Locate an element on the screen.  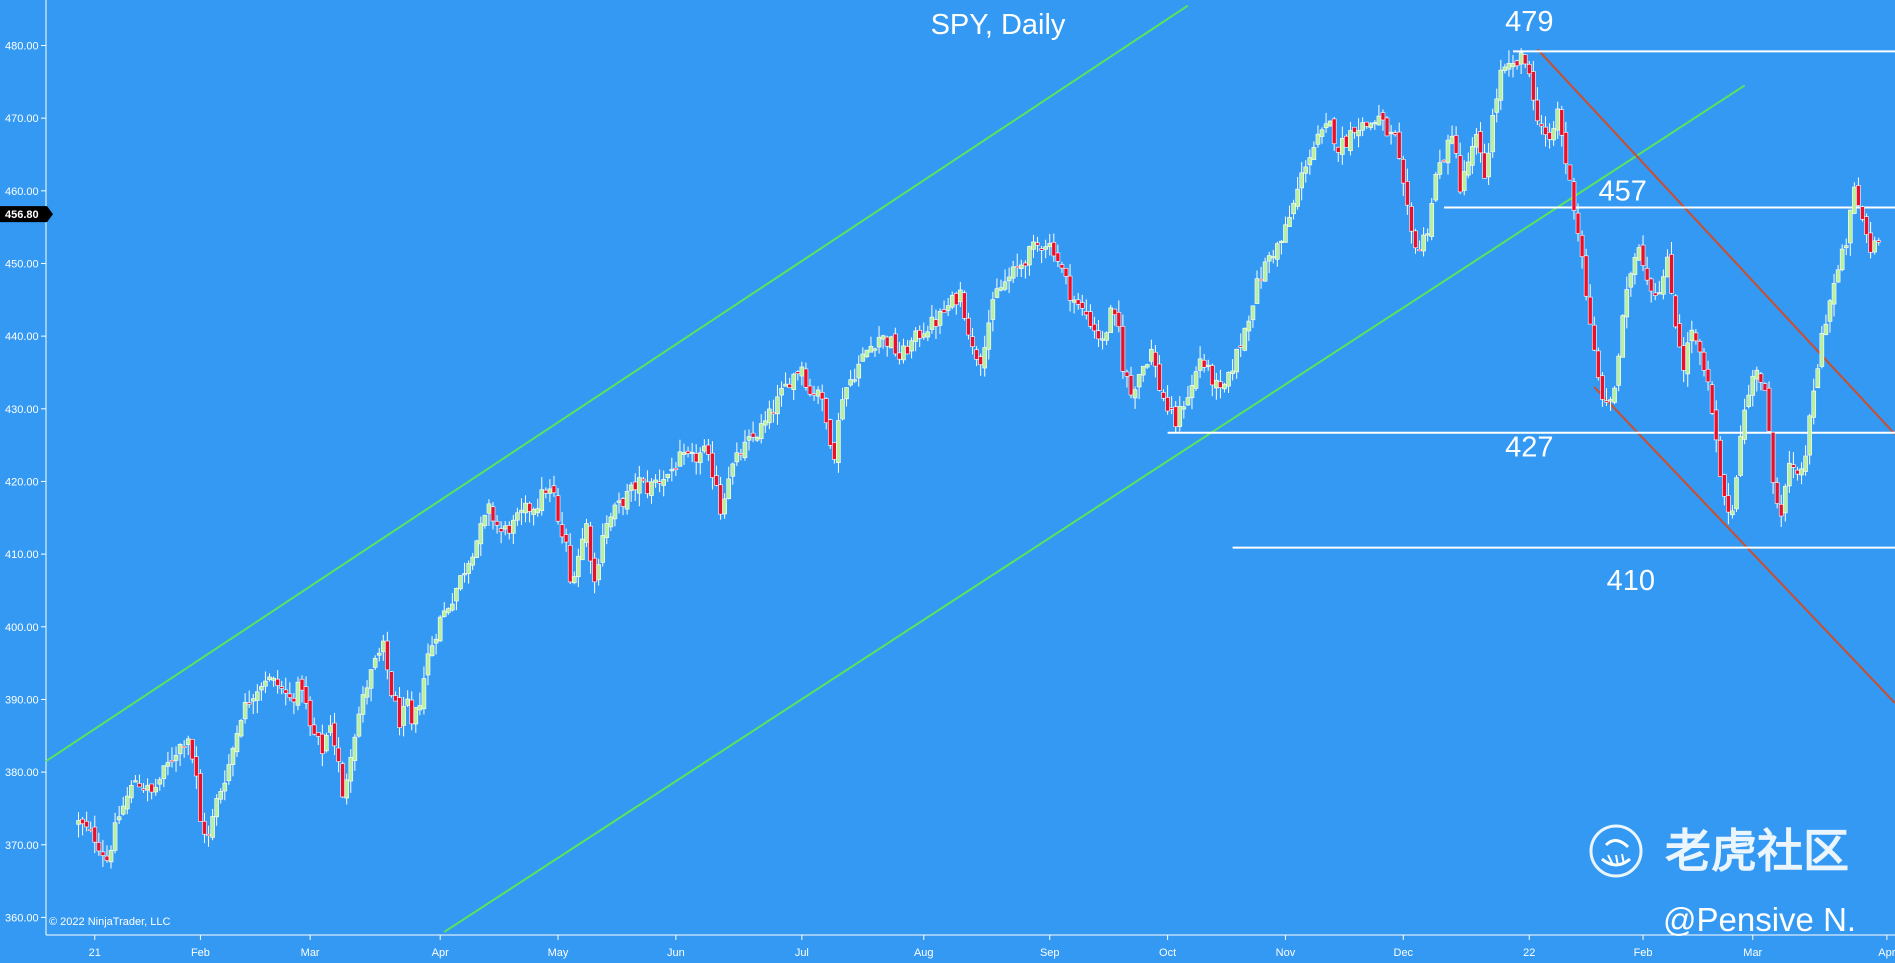
x-tick-label: Apr is located at coordinates (1886, 953).